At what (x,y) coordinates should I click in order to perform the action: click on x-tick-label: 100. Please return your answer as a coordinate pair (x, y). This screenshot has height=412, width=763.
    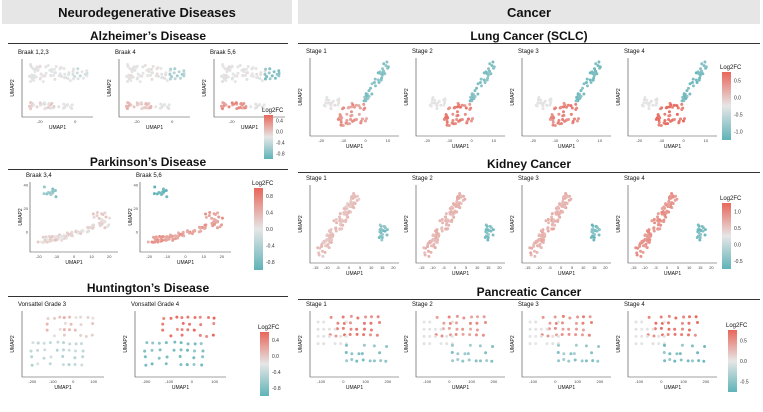
    Looking at the image, I should click on (365, 381).